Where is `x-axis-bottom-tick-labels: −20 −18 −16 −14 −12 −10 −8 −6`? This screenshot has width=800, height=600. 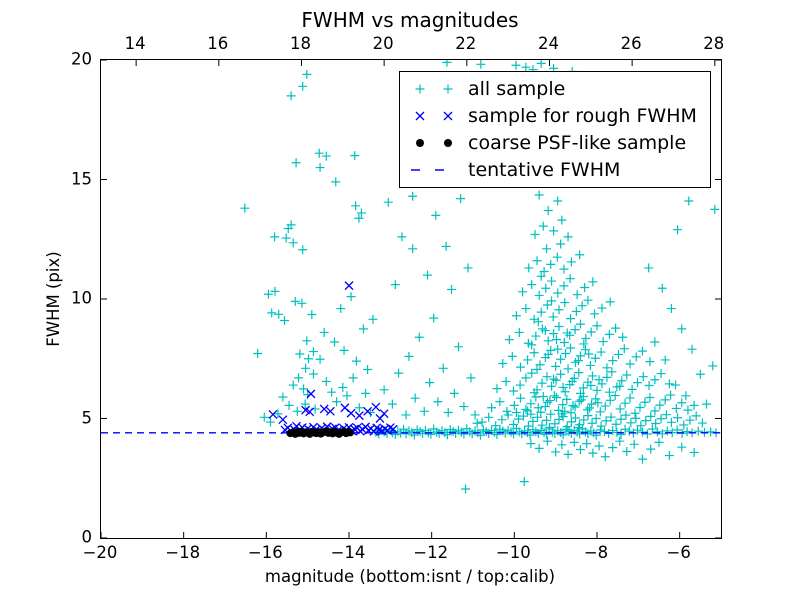
x-axis-bottom-tick-labels: −20 −18 −16 −14 −12 −10 −8 −6 is located at coordinates (400, 553).